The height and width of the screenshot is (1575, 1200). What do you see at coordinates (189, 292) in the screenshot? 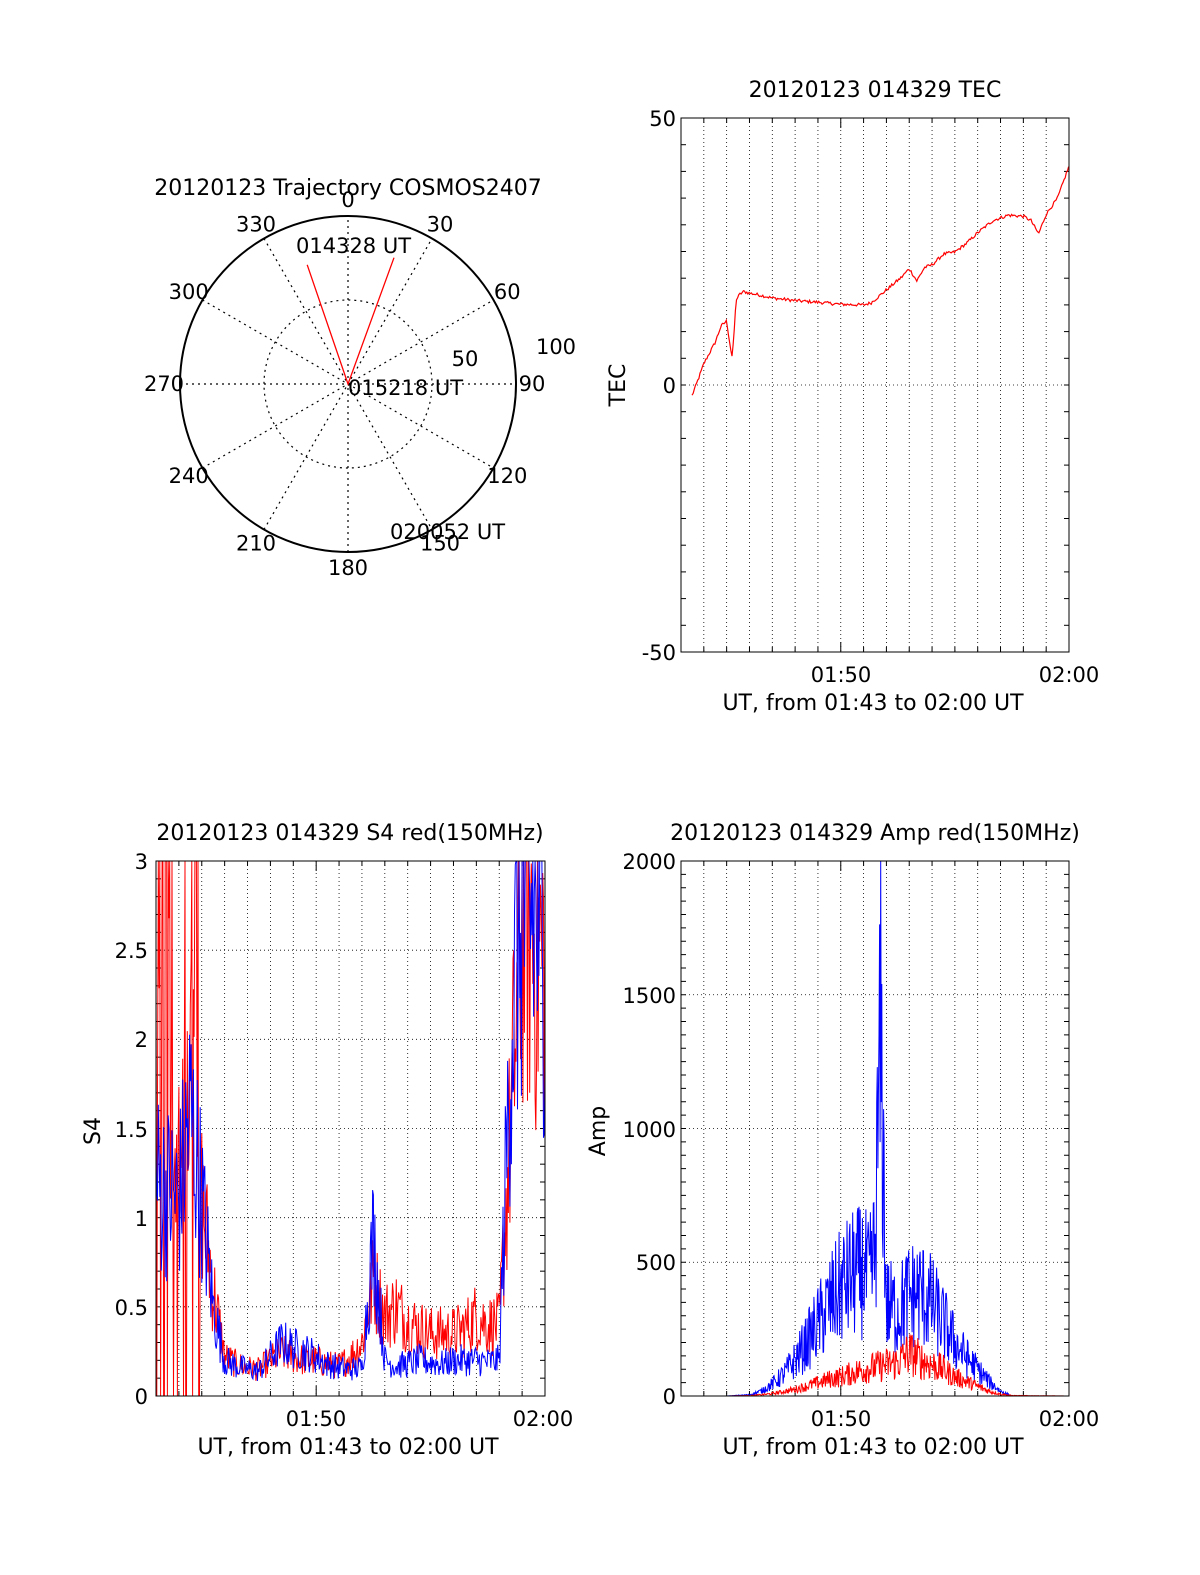
I see `polar-angle-label-300: 300` at bounding box center [189, 292].